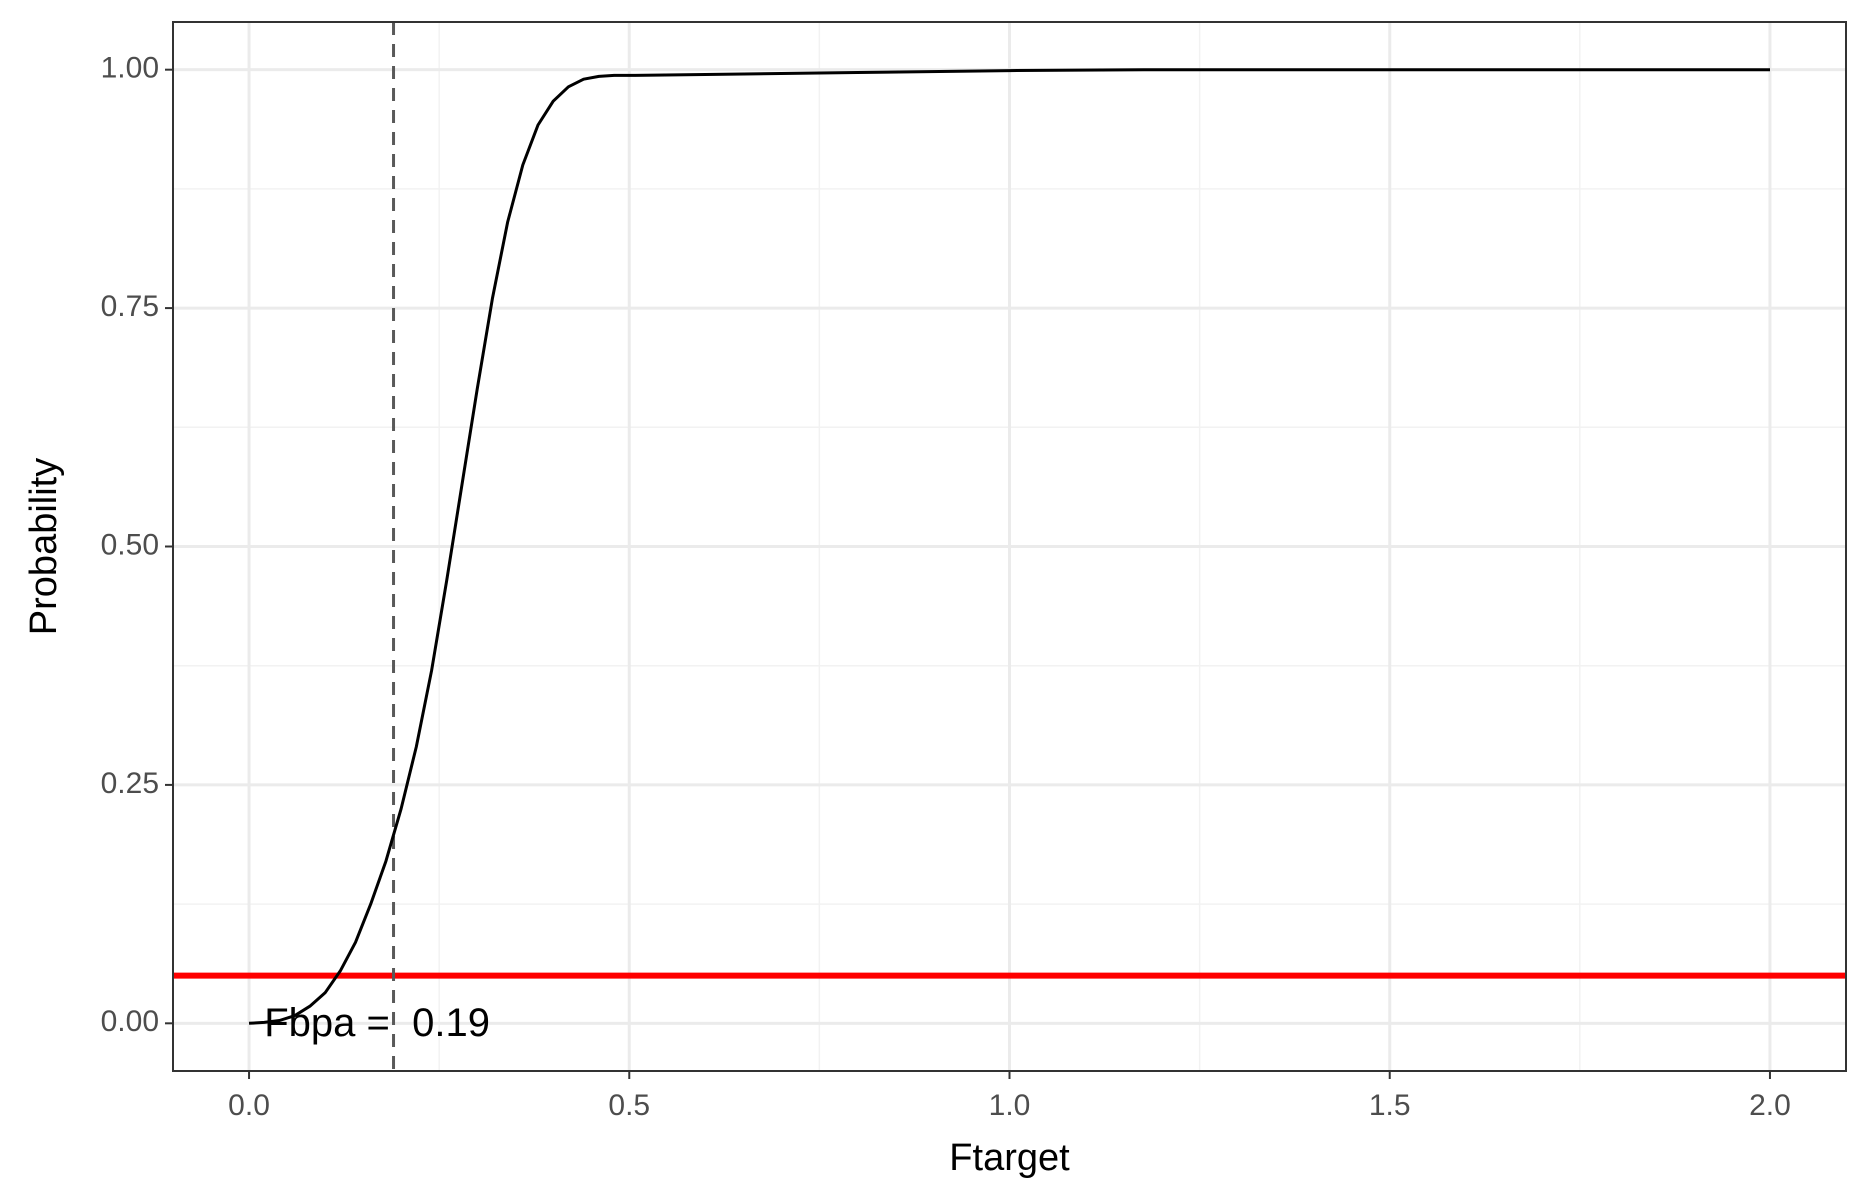 The image size is (1862, 1200). What do you see at coordinates (249, 1105) in the screenshot?
I see `x-tick-label: 0.0` at bounding box center [249, 1105].